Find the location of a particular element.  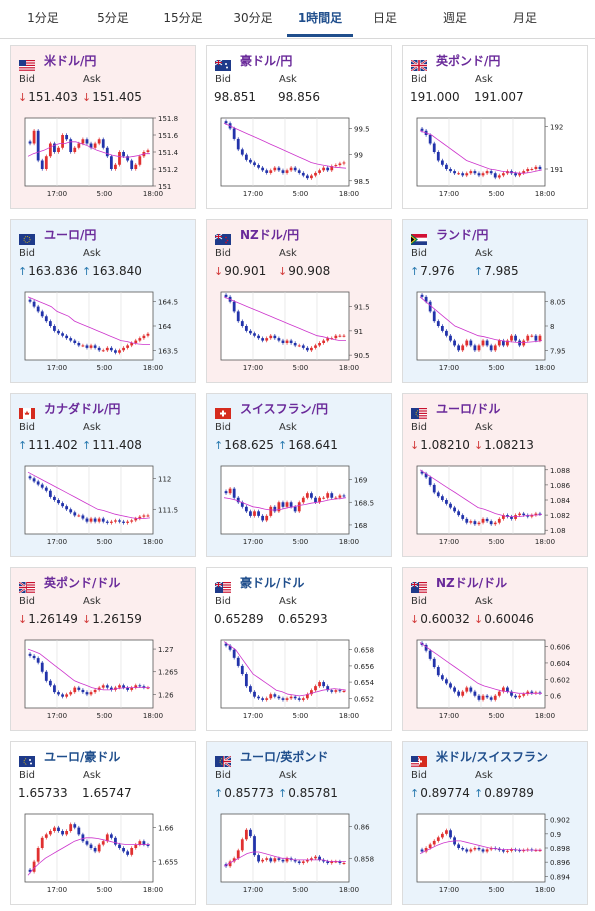

currency-pair-title: 英ポンド/円 is located at coordinates (468, 61).